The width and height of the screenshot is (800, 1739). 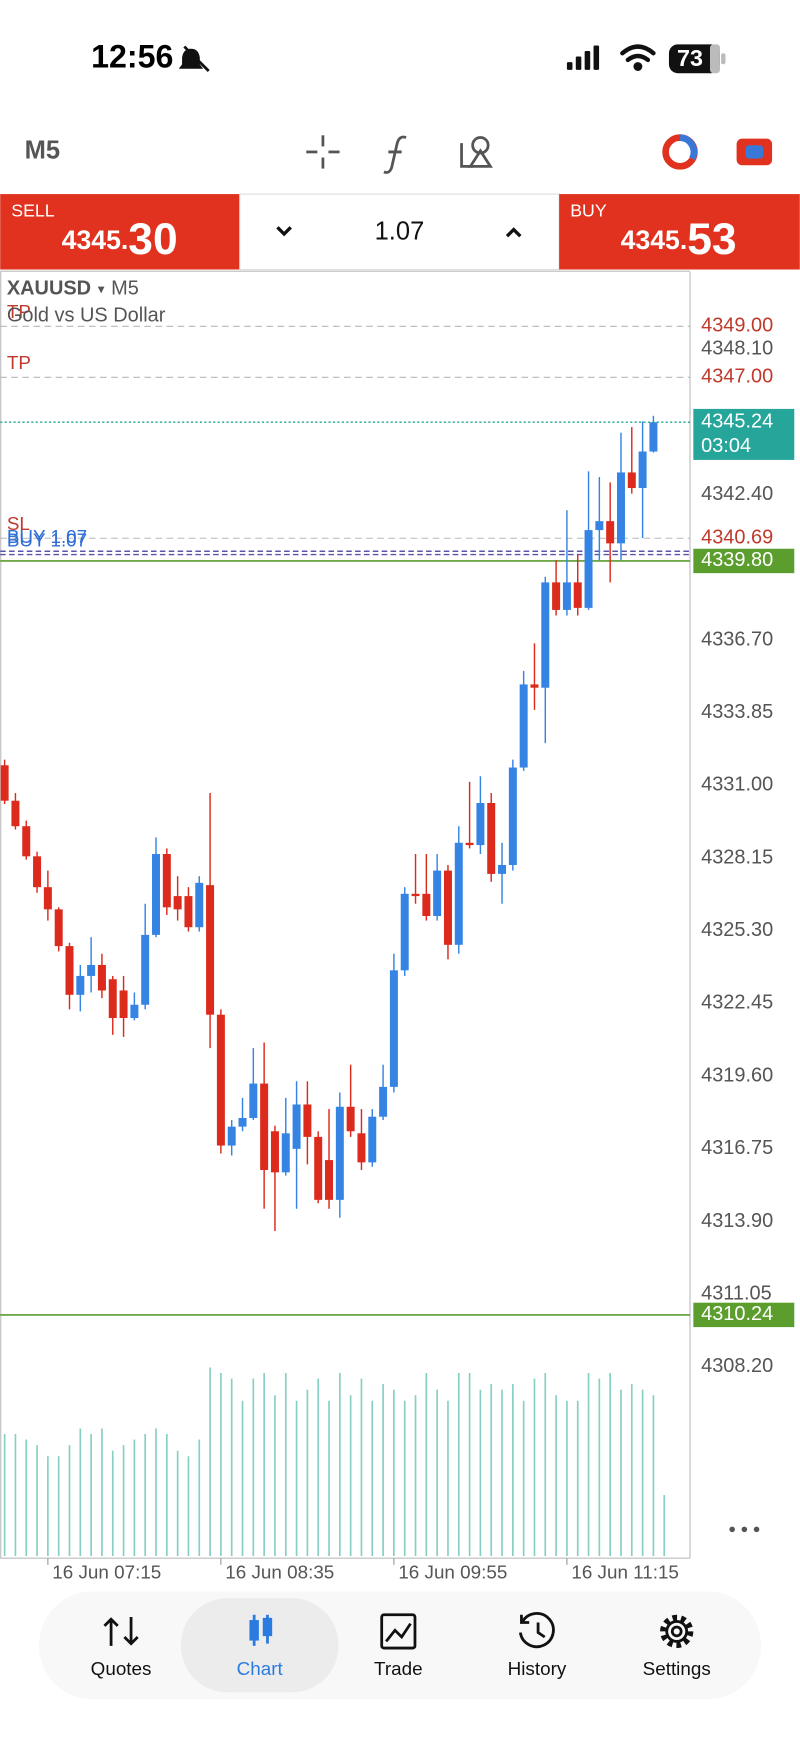 I want to click on sell-price-big: 30, so click(x=152, y=238).